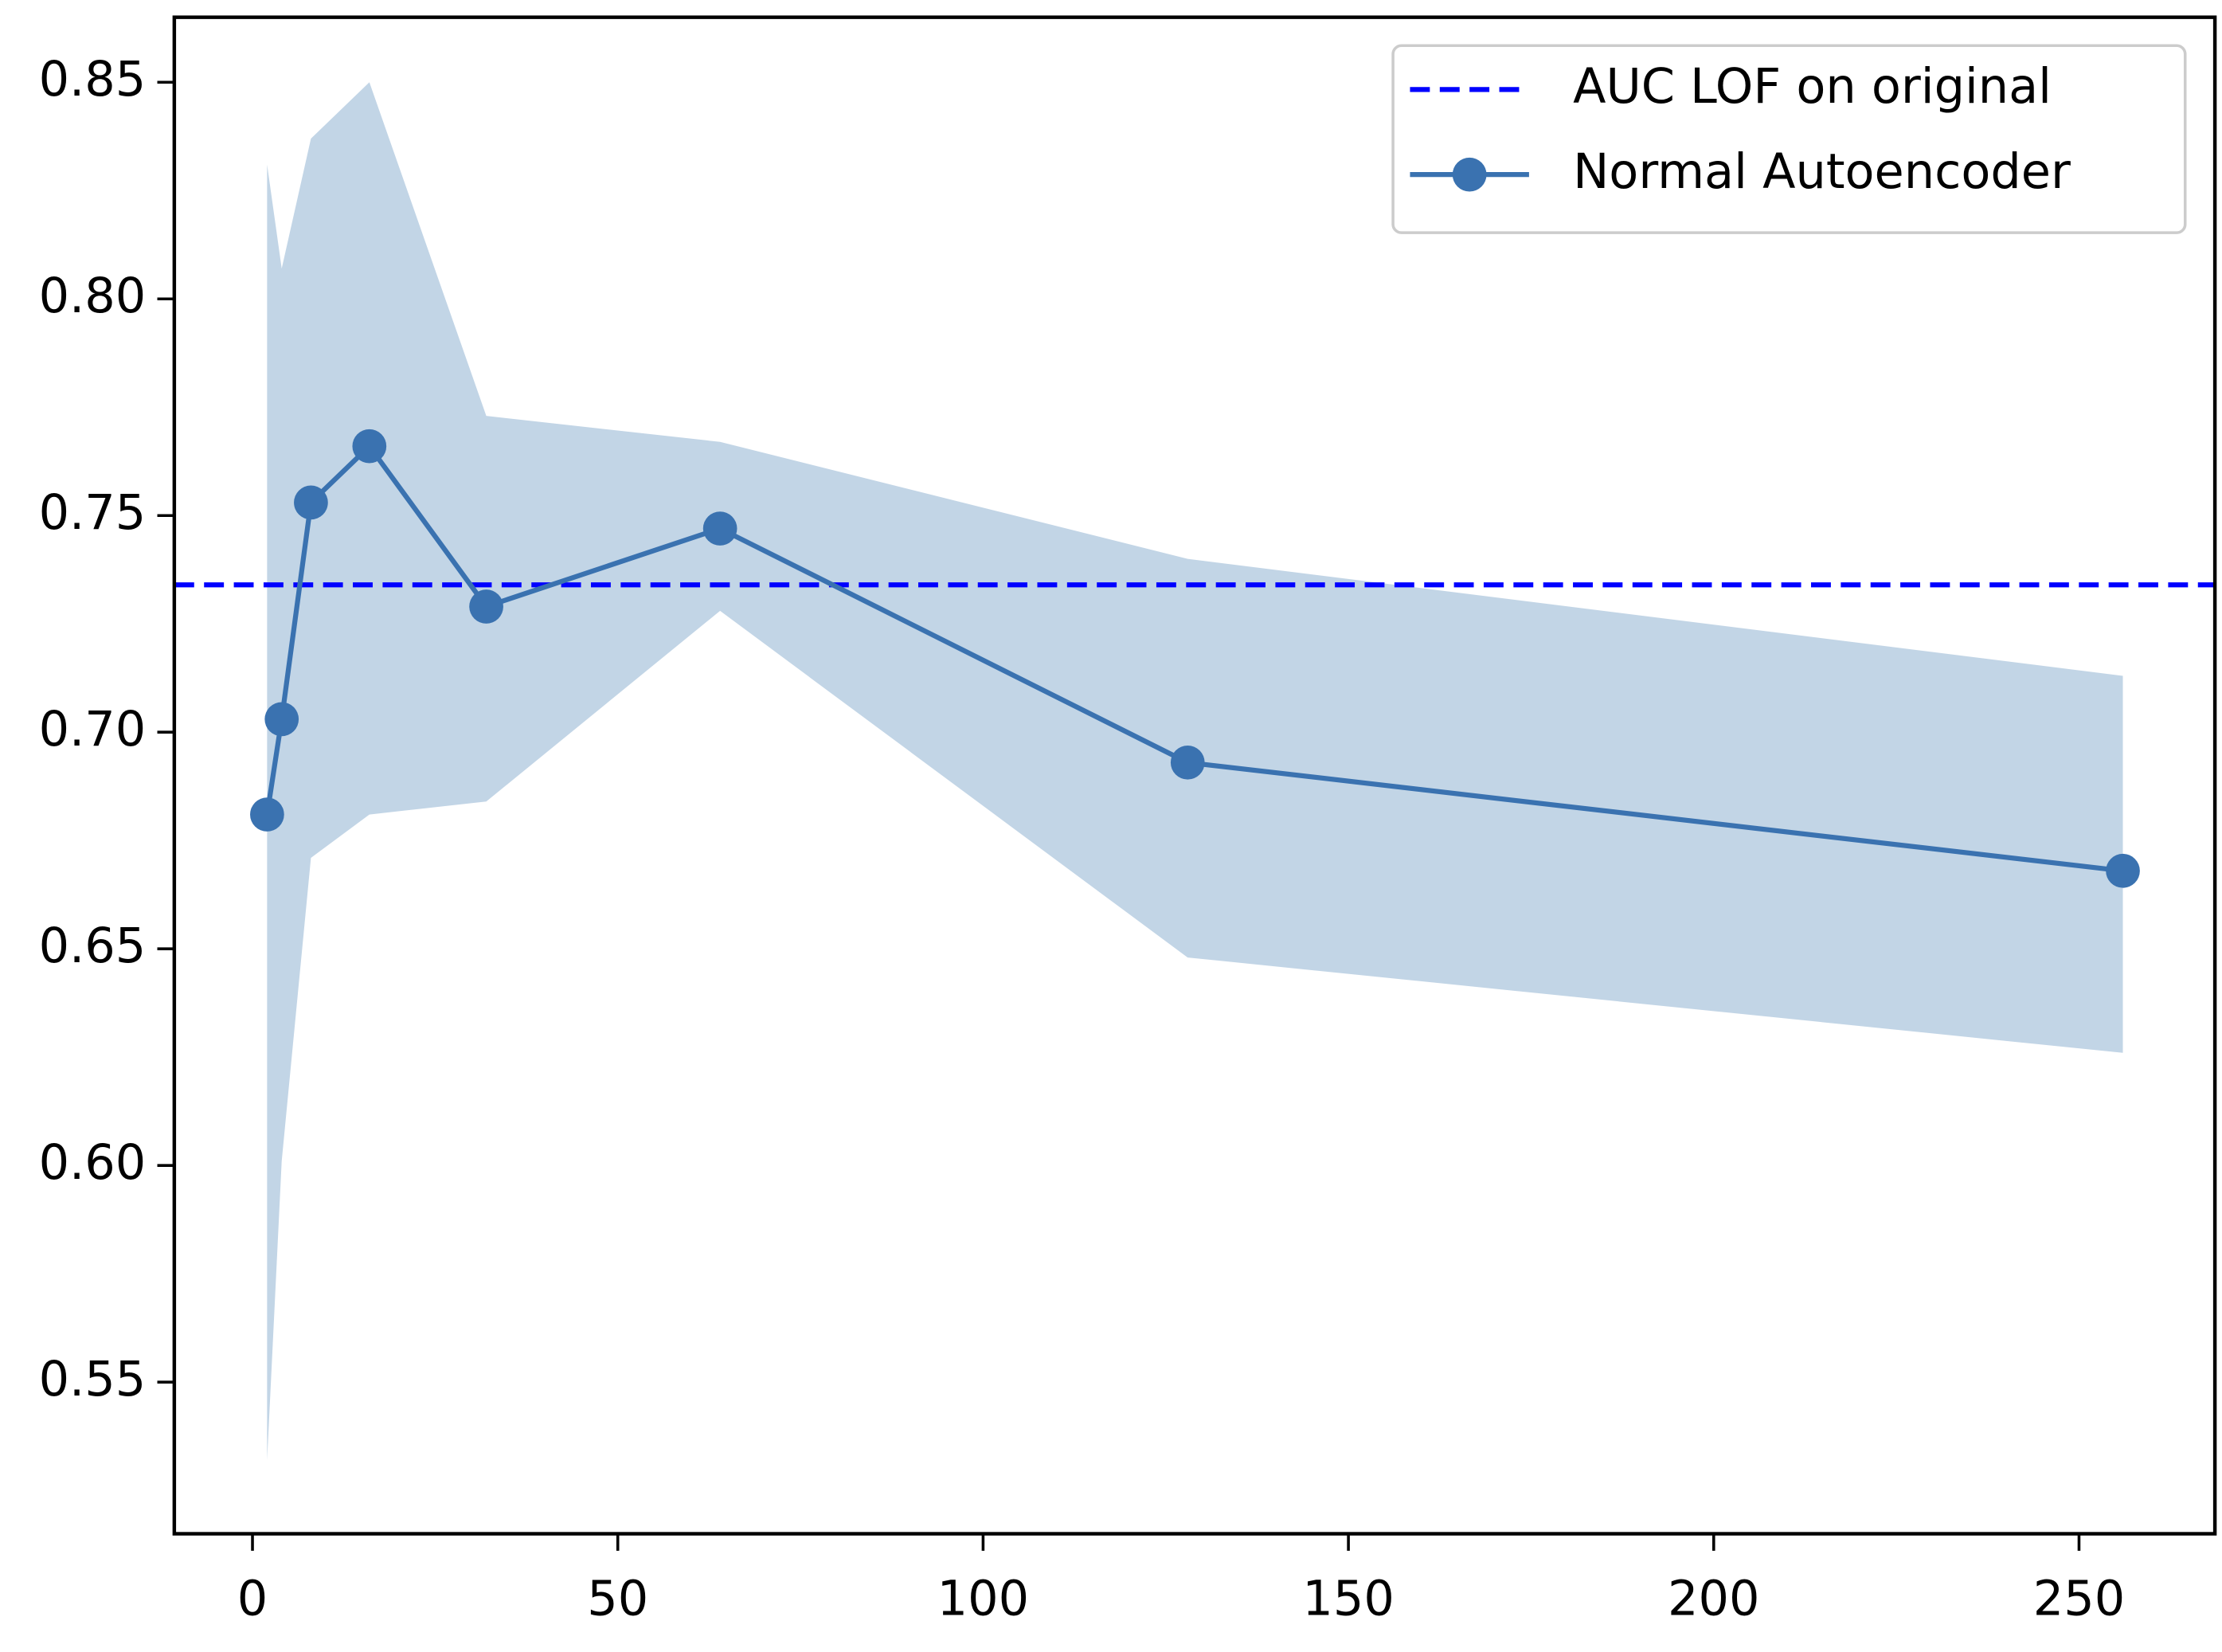  I want to click on y-tick-label: 0.65, so click(93, 946).